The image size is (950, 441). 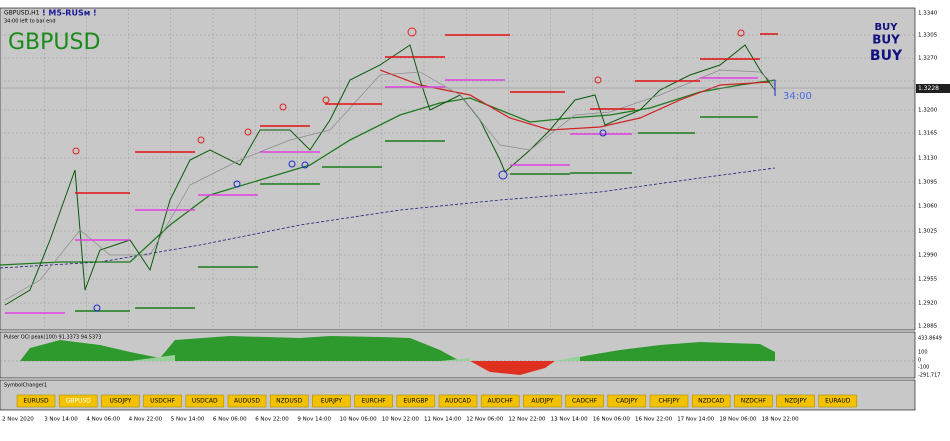 I want to click on current-price: 1.3228, so click(x=928, y=88).